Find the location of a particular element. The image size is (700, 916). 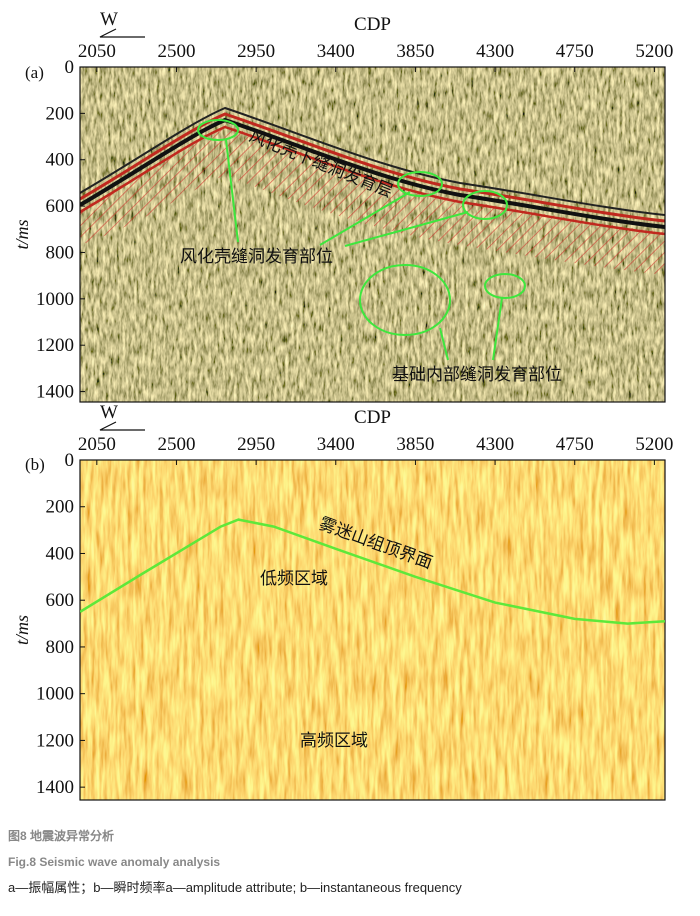

caption-en: Fig.8 Seismic wave anomaly analysis is located at coordinates (114, 862).